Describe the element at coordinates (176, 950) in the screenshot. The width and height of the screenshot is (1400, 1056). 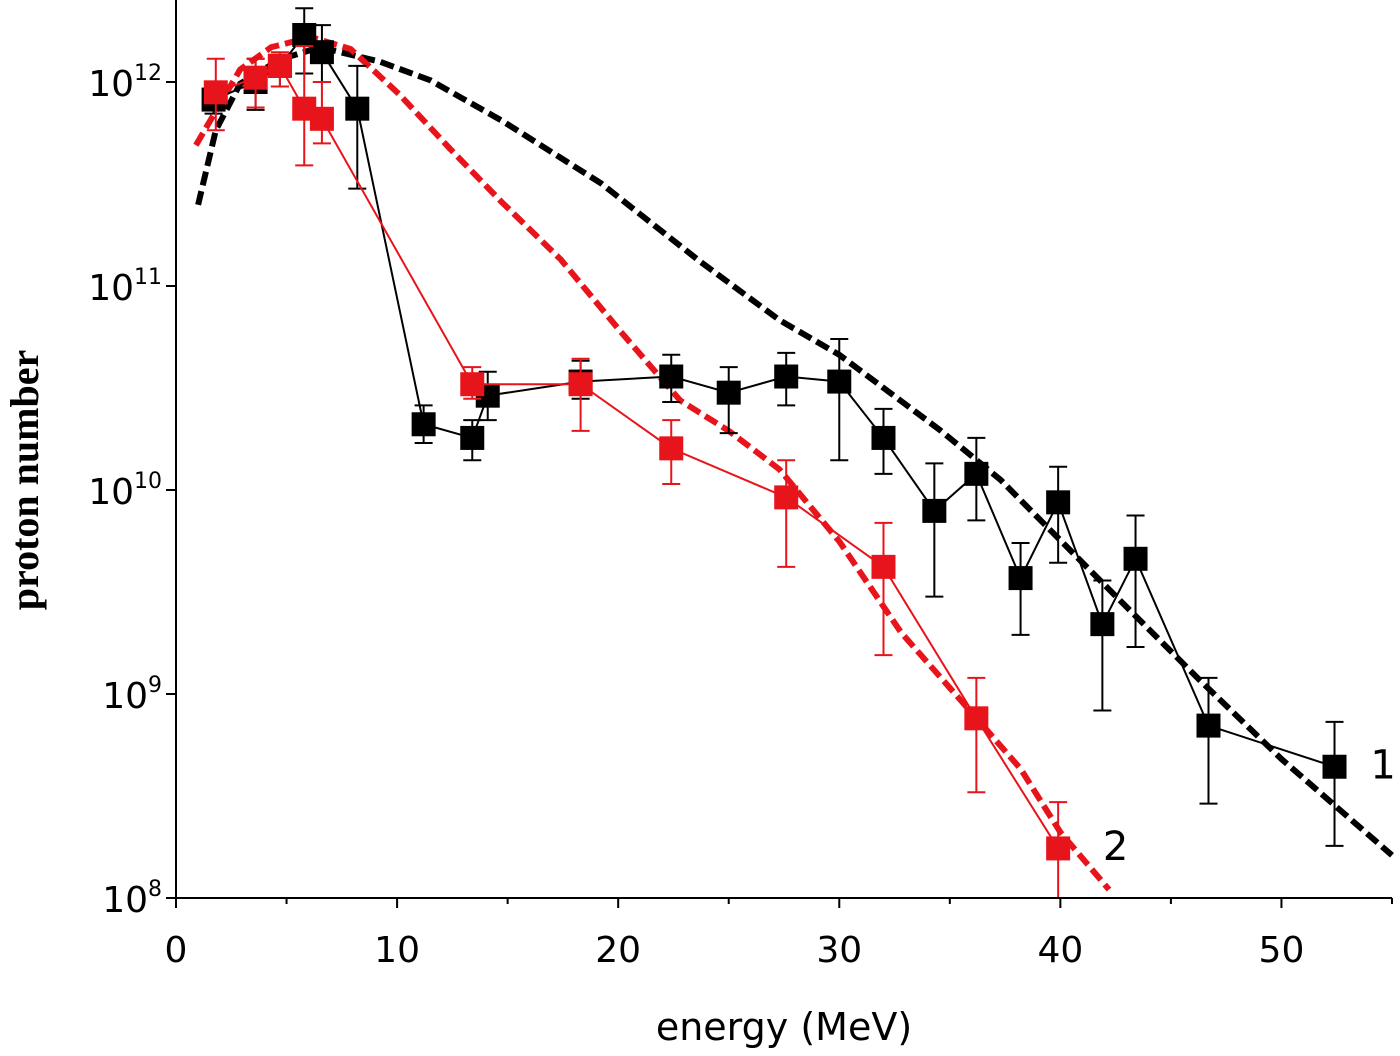
I see `x-tick-label: 0` at that location.